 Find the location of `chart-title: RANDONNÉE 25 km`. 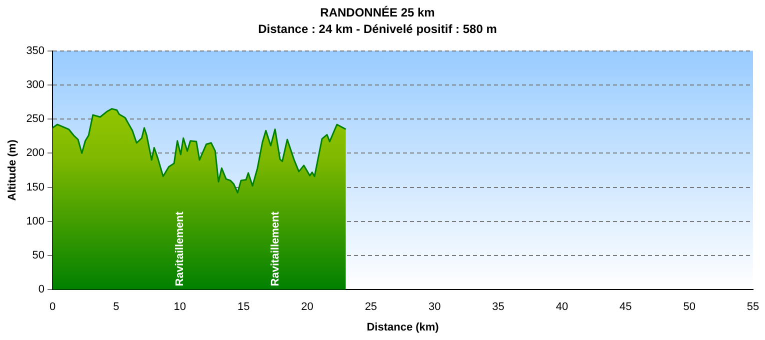

chart-title: RANDONNÉE 25 km is located at coordinates (377, 13).